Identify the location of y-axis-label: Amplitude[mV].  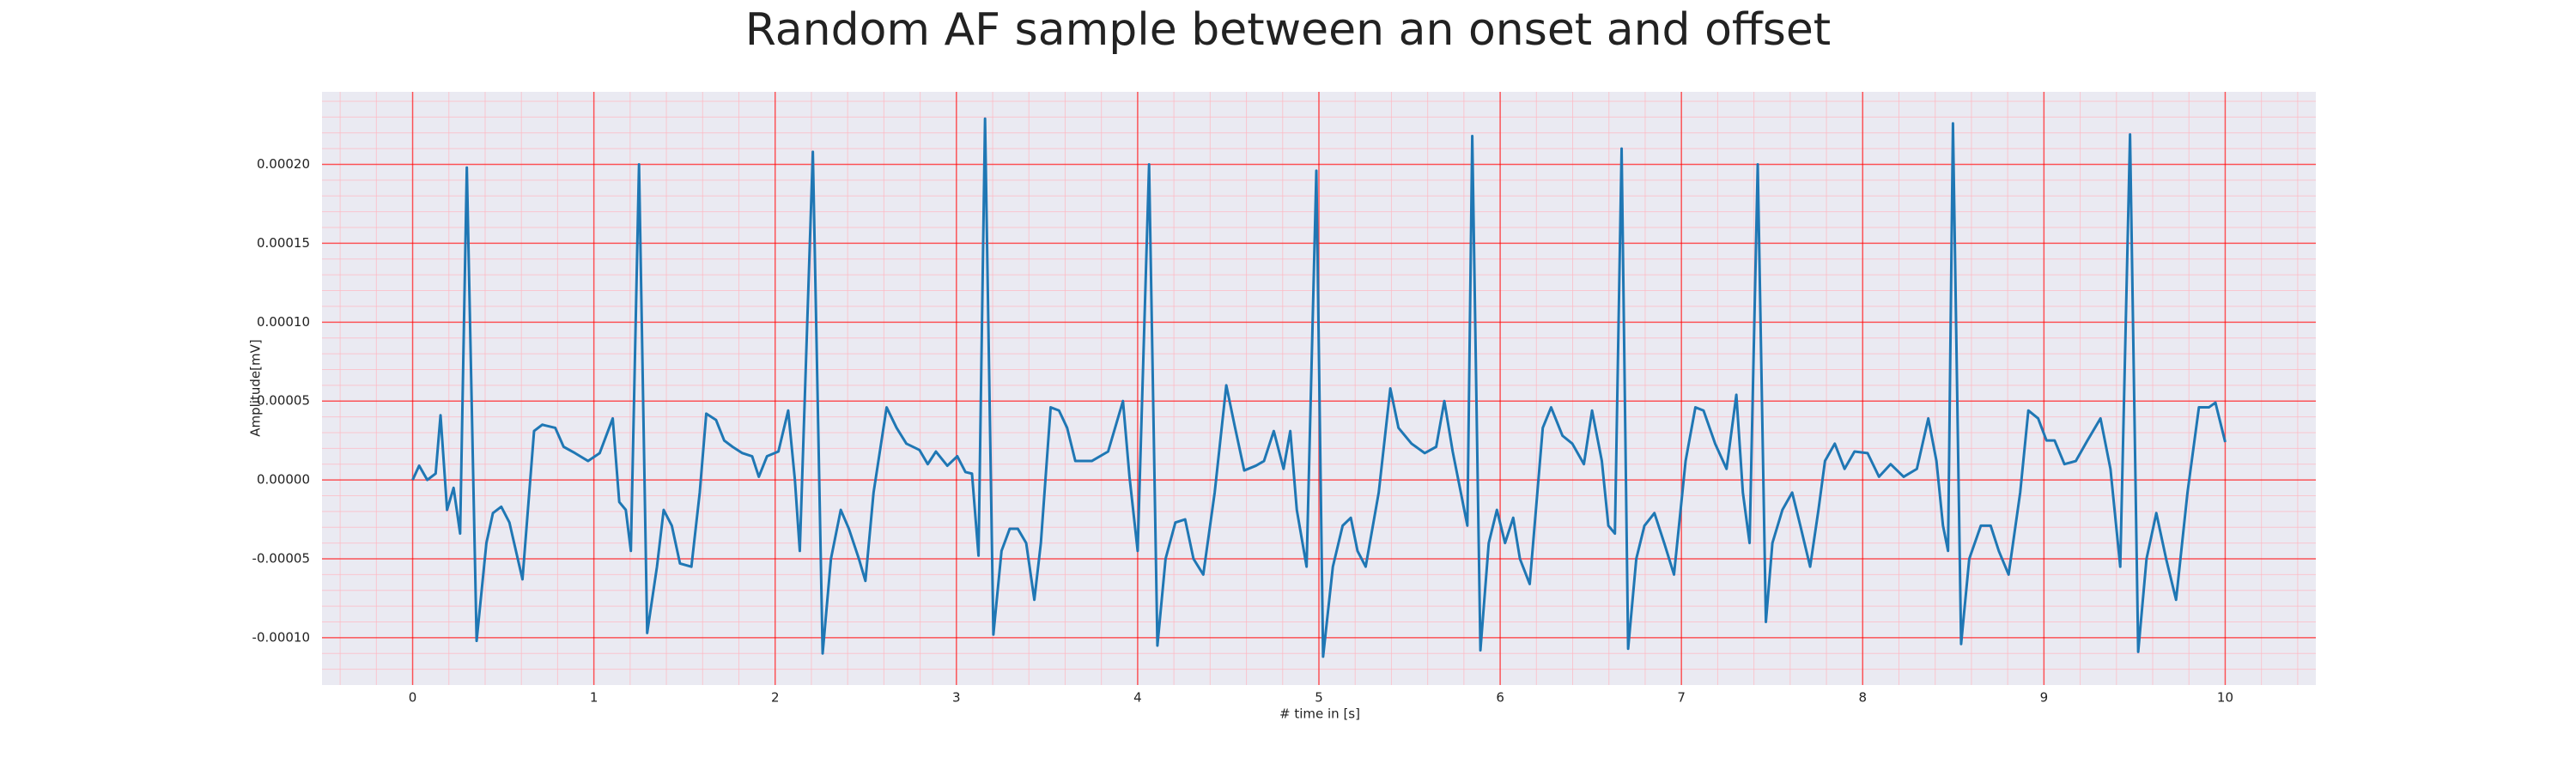
(256, 387).